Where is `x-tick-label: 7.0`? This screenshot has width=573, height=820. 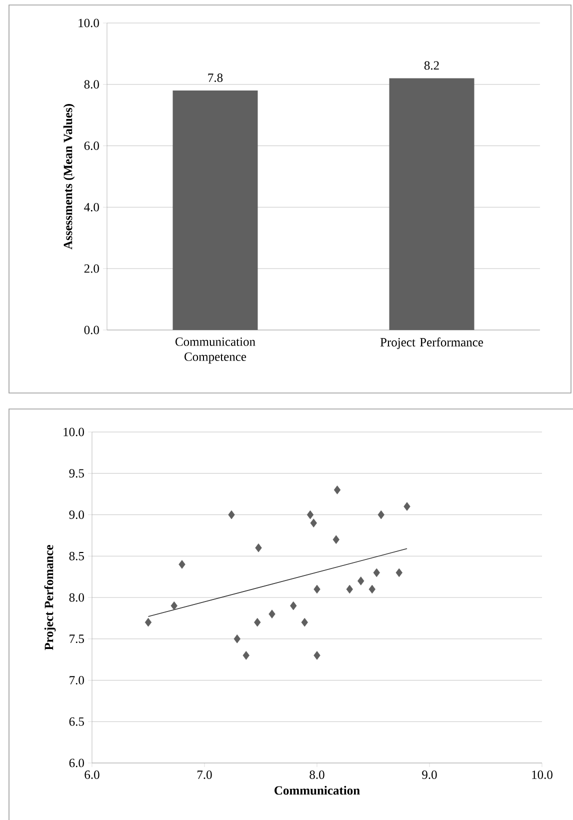 x-tick-label: 7.0 is located at coordinates (205, 775).